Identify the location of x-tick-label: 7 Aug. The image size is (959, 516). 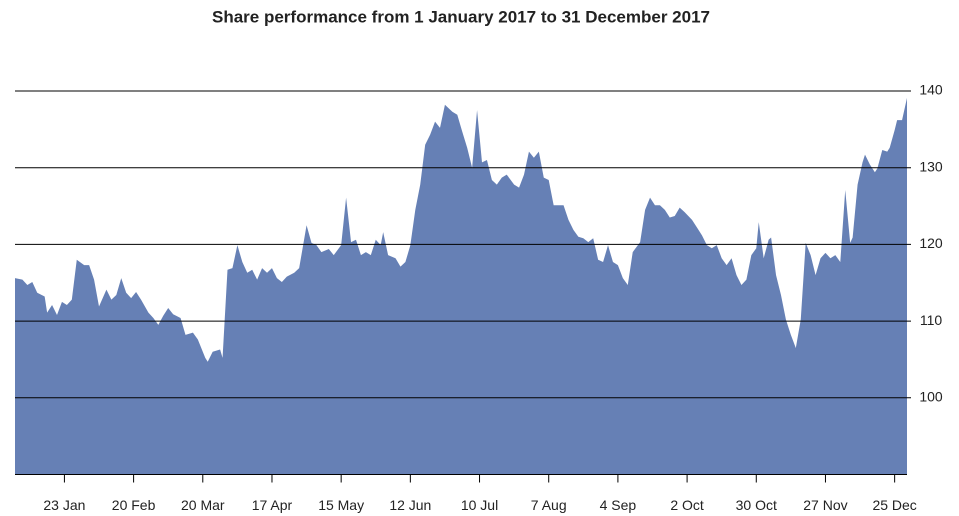
(549, 505).